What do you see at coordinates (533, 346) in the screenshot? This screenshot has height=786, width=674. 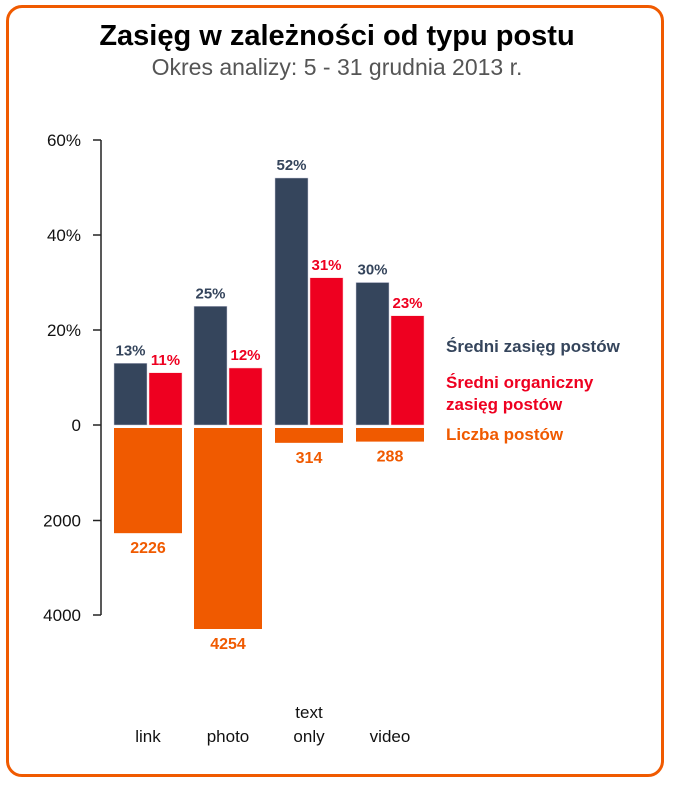 I see `legend-average-reach: Średni zasięg postów` at bounding box center [533, 346].